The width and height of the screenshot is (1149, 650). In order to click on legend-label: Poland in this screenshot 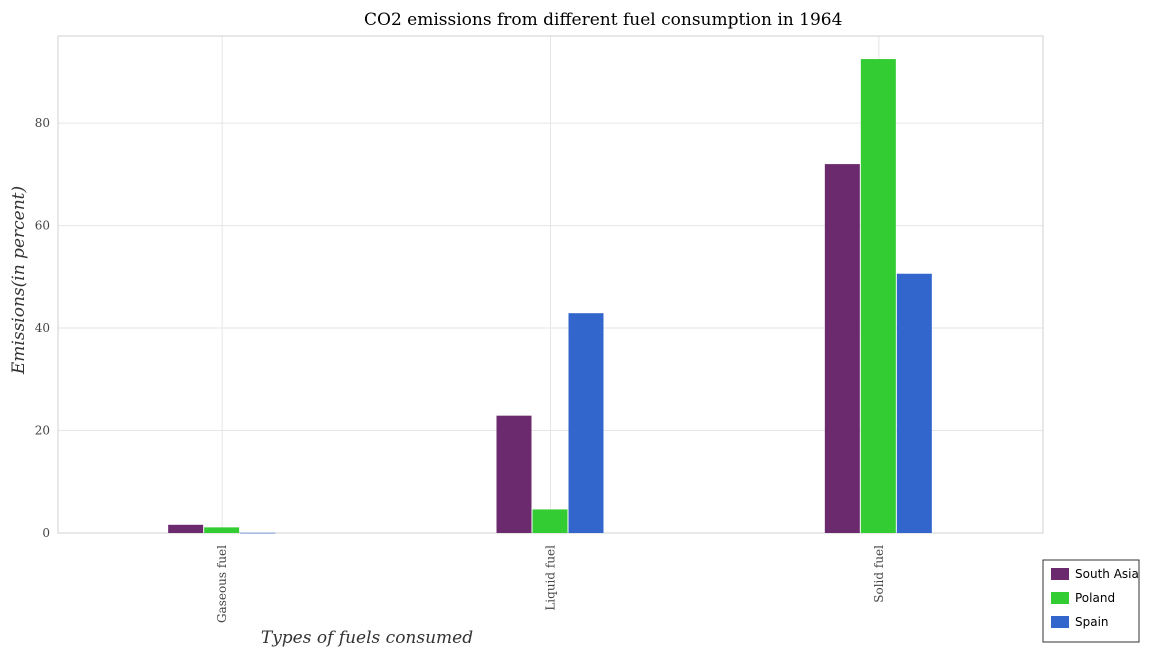, I will do `click(1095, 598)`.